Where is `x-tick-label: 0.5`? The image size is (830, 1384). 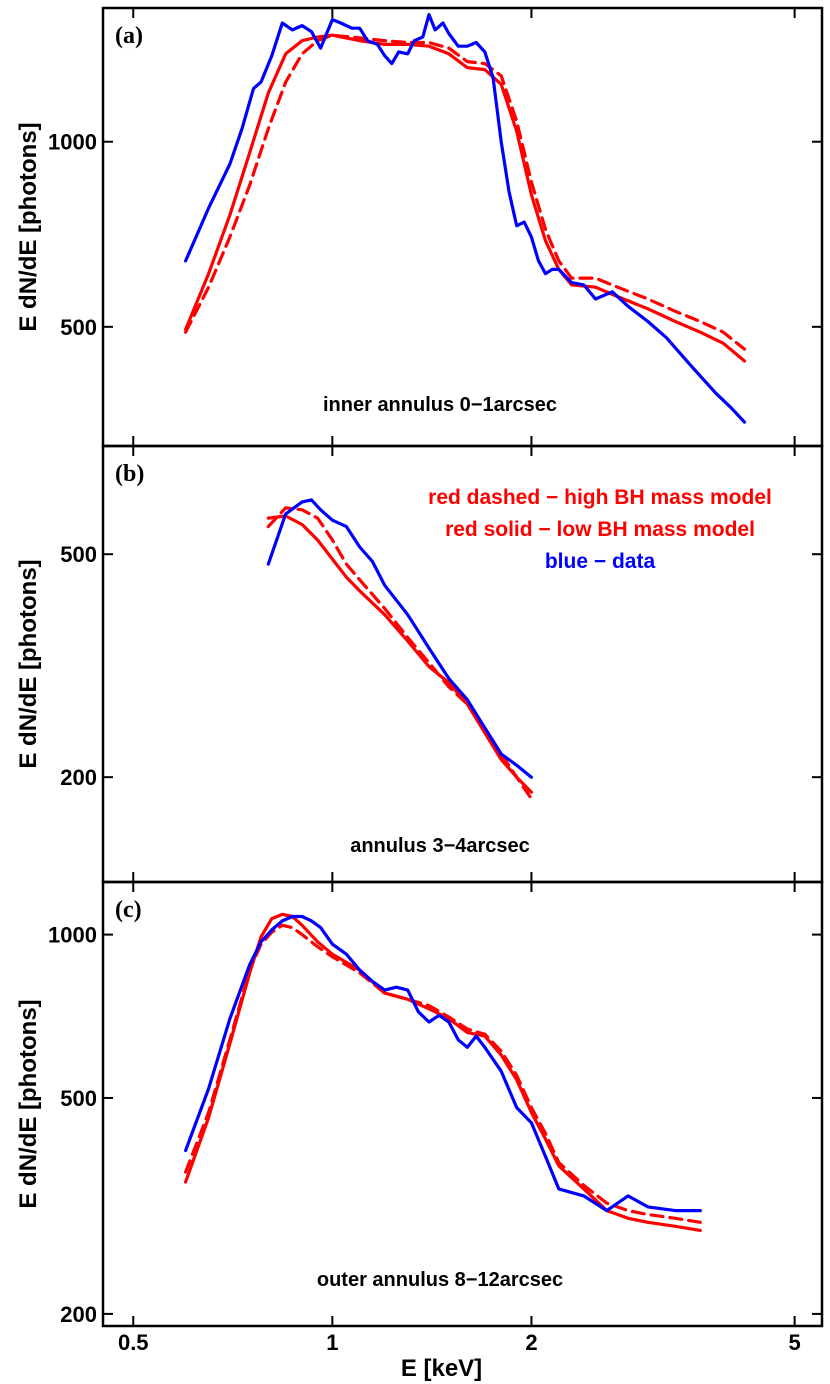 x-tick-label: 0.5 is located at coordinates (133, 1342).